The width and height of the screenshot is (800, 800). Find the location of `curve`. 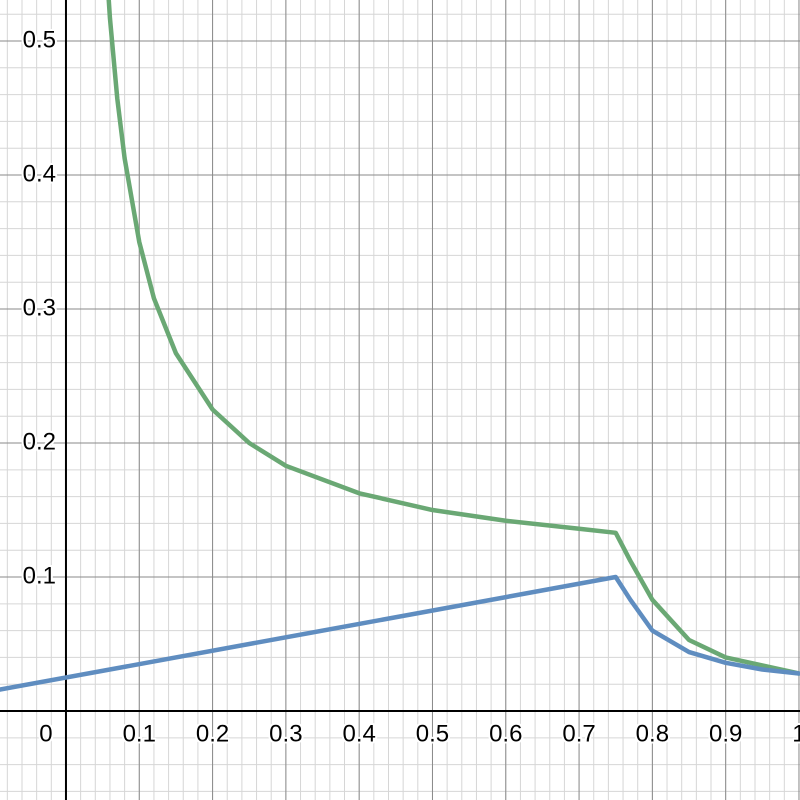

curve is located at coordinates (400, 633).